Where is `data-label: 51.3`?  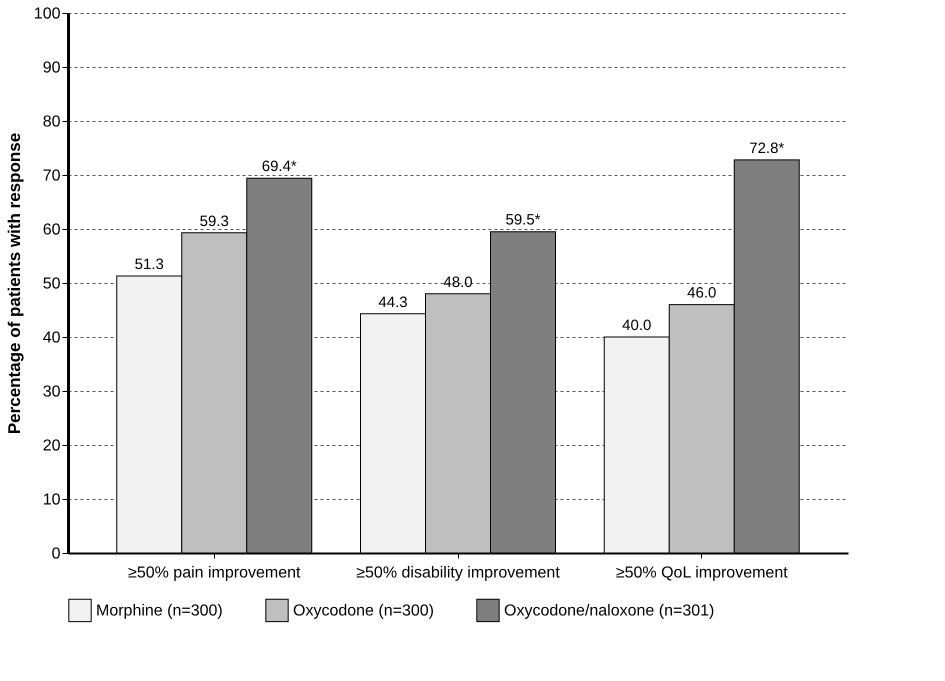 data-label: 51.3 is located at coordinates (149, 264).